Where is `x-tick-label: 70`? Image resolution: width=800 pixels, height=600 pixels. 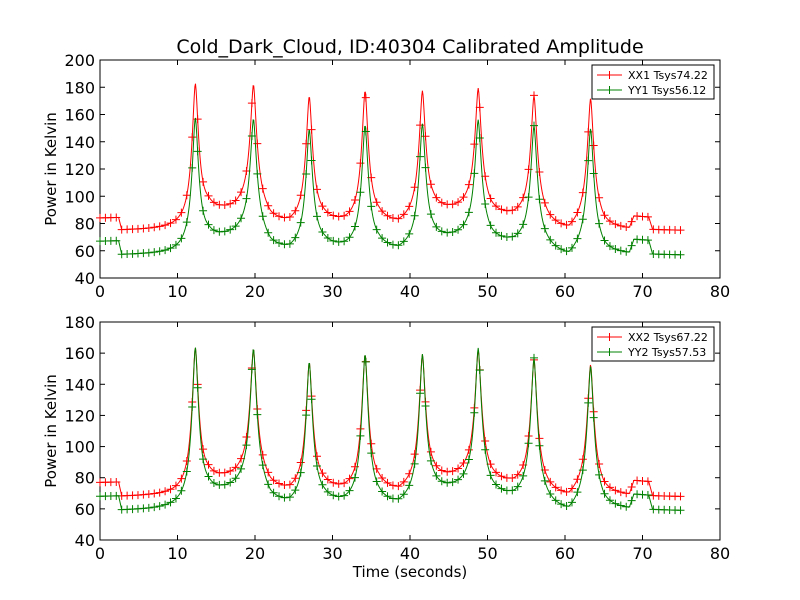
x-tick-label: 70 is located at coordinates (642, 291).